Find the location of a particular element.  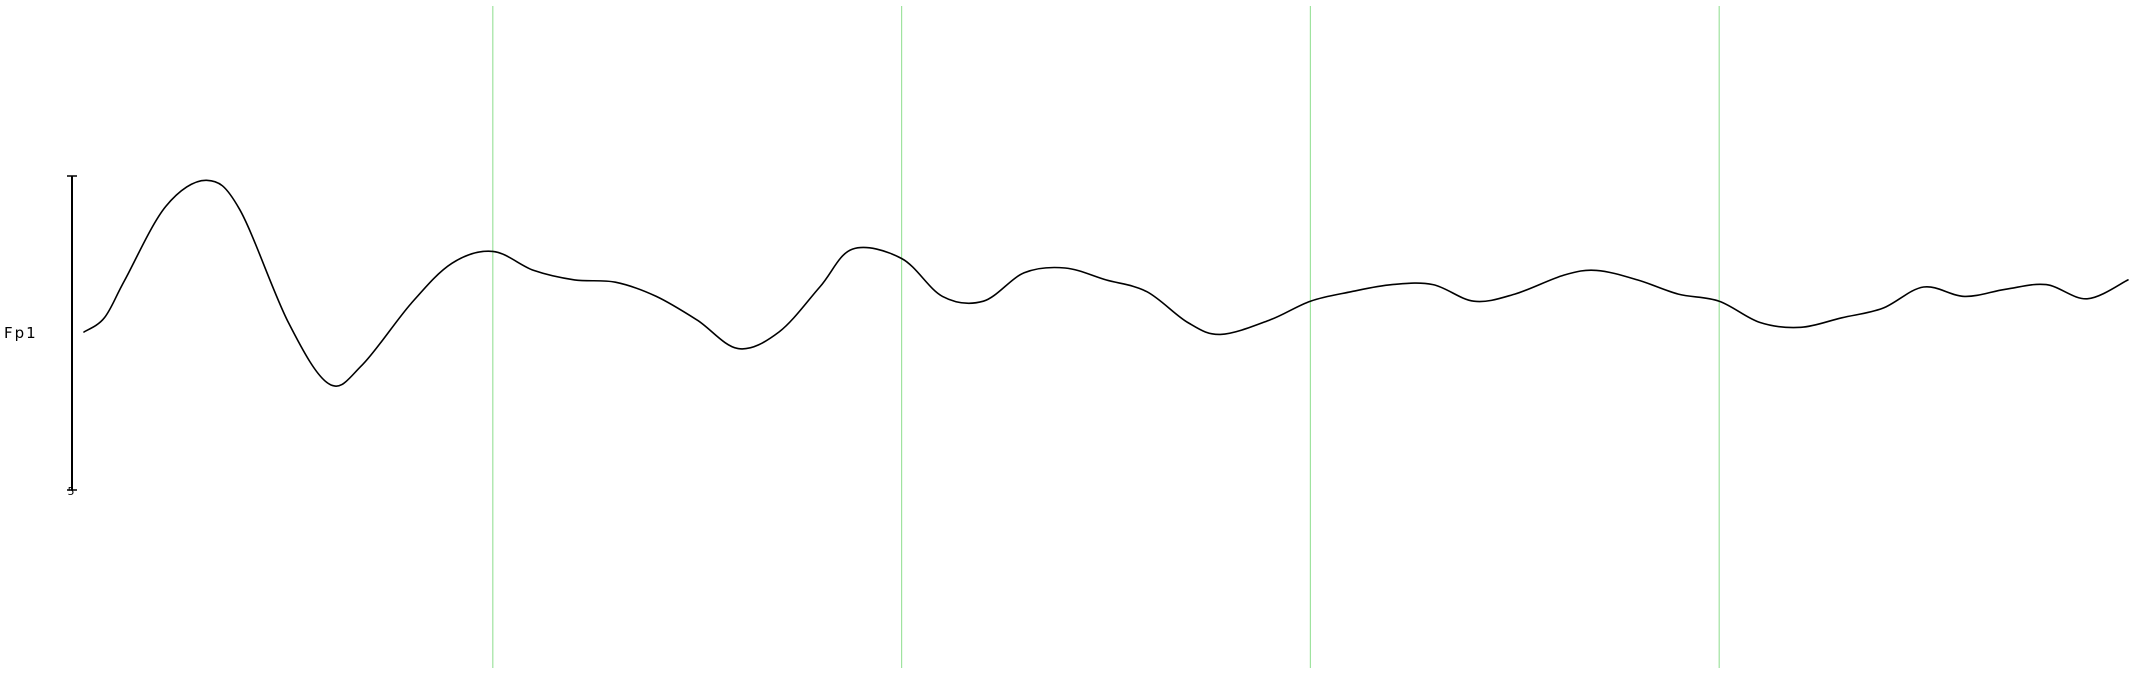

scale-bar-label: 5 is located at coordinates (71, 491).